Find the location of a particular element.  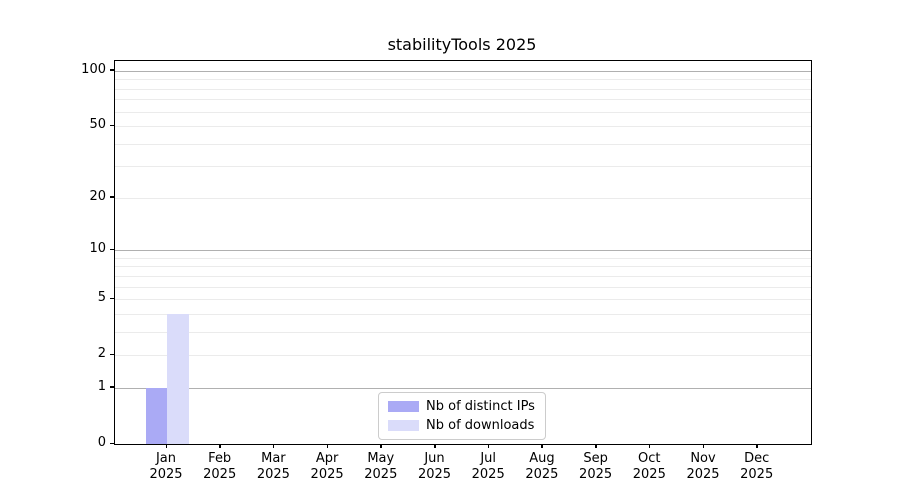

x-tick-label-jul: Jul 2025 is located at coordinates (488, 466).